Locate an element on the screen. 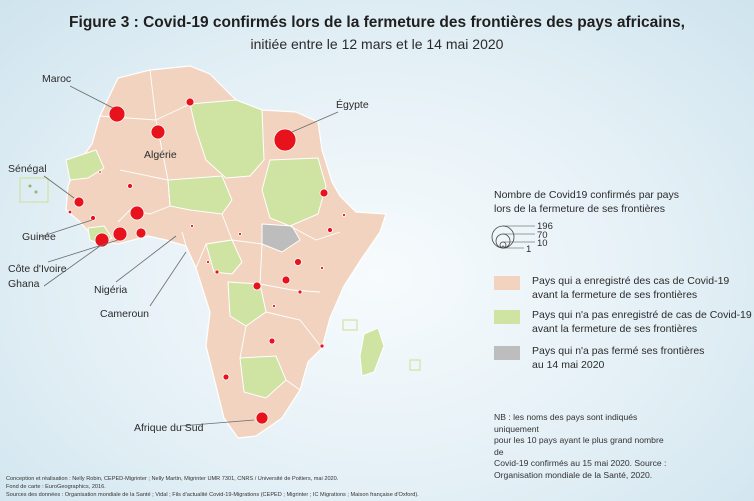 This screenshot has height=501, width=754. madagascar is located at coordinates (372, 352).